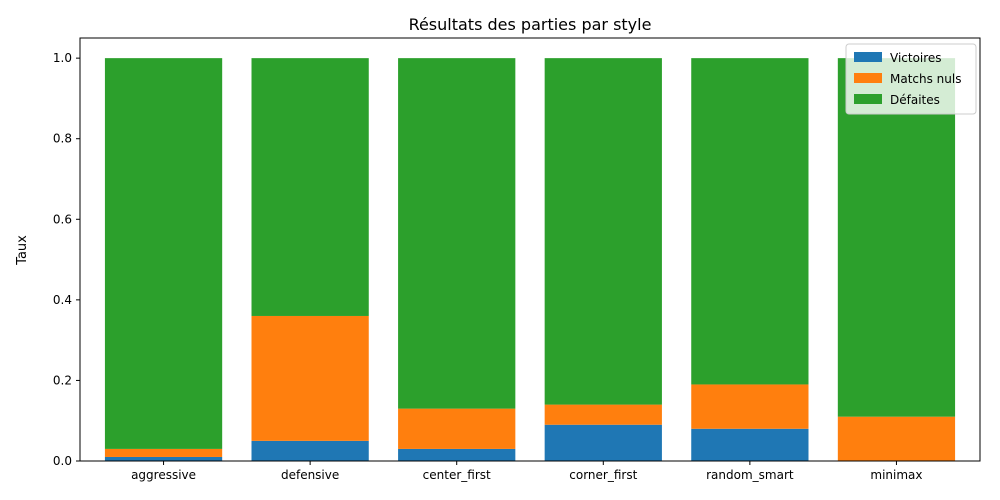  What do you see at coordinates (62, 58) in the screenshot?
I see `y-tick-label: 1.0` at bounding box center [62, 58].